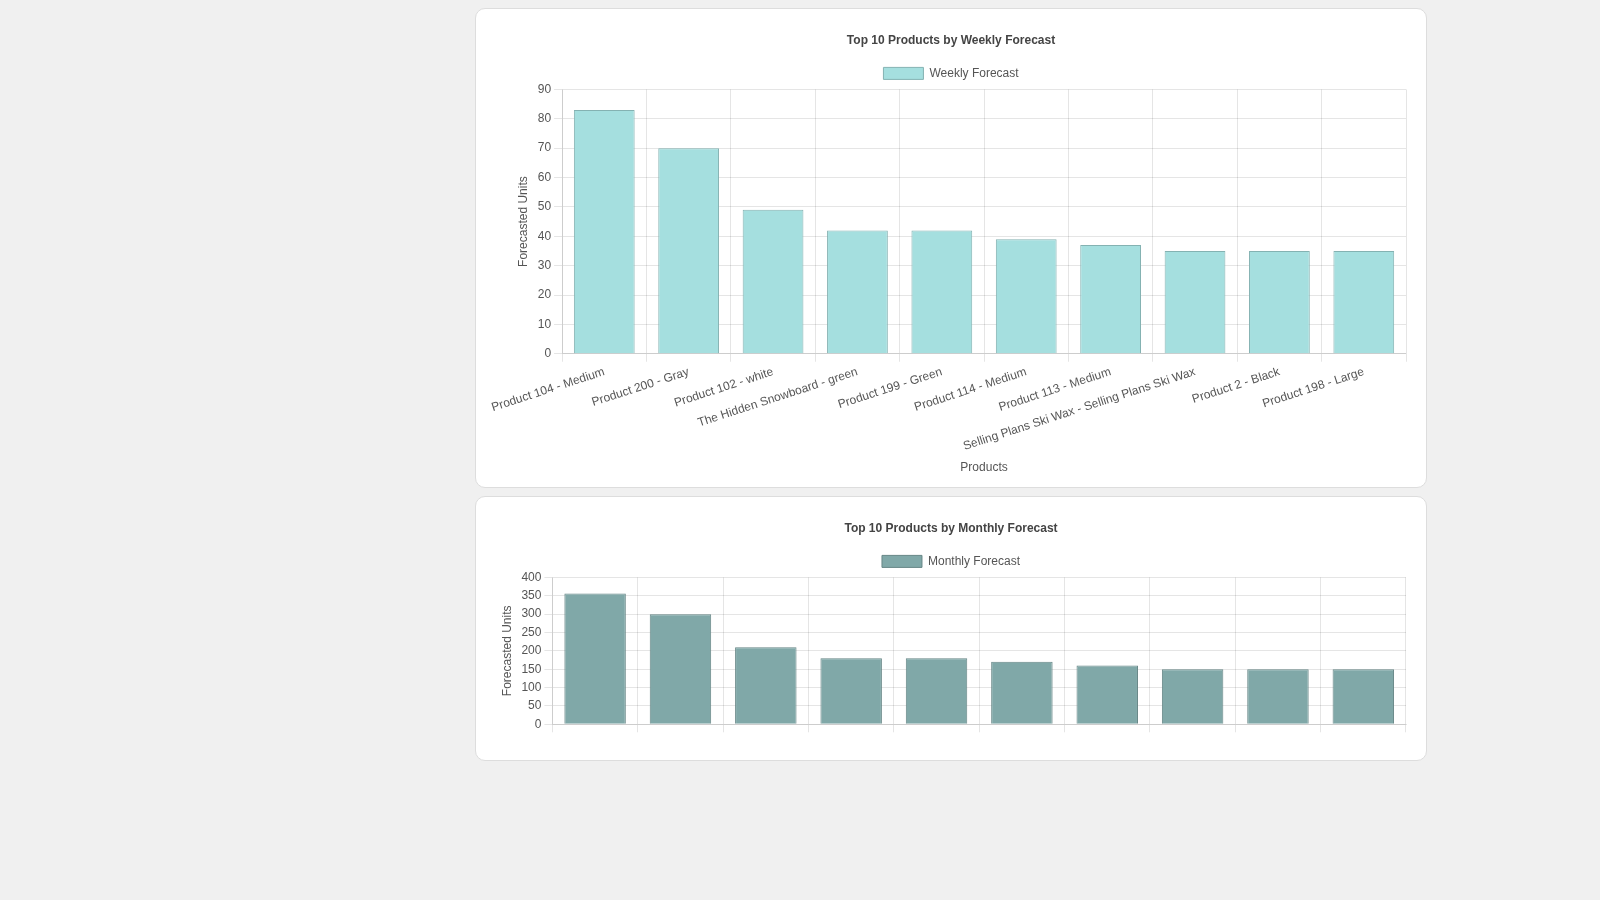 This screenshot has height=900, width=1600. I want to click on legend-label: Weekly Forecast, so click(974, 72).